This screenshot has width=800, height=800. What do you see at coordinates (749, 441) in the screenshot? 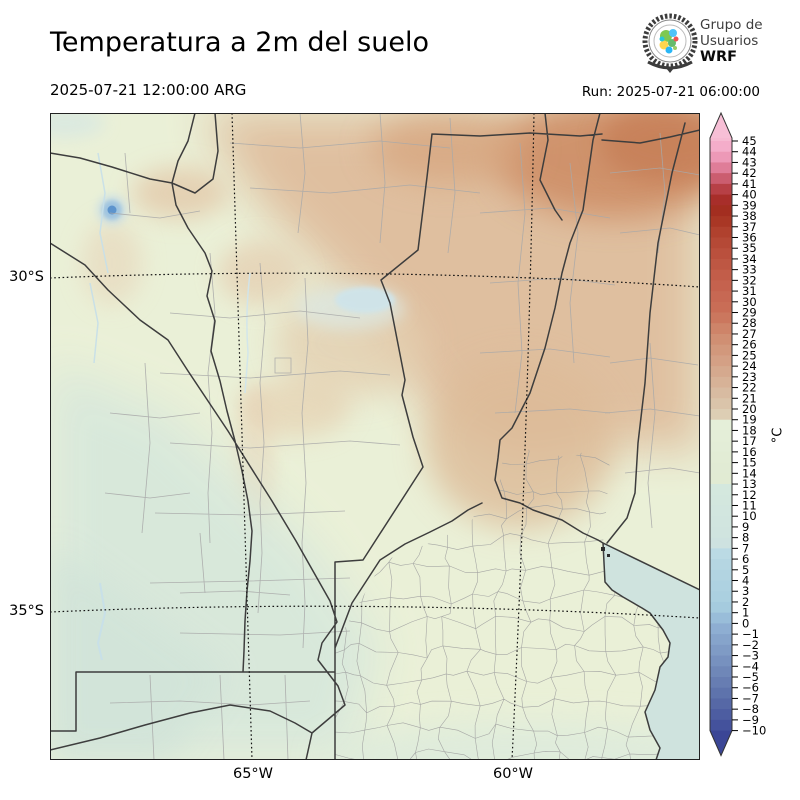
I see `colorbar-tick-label: 17` at bounding box center [749, 441].